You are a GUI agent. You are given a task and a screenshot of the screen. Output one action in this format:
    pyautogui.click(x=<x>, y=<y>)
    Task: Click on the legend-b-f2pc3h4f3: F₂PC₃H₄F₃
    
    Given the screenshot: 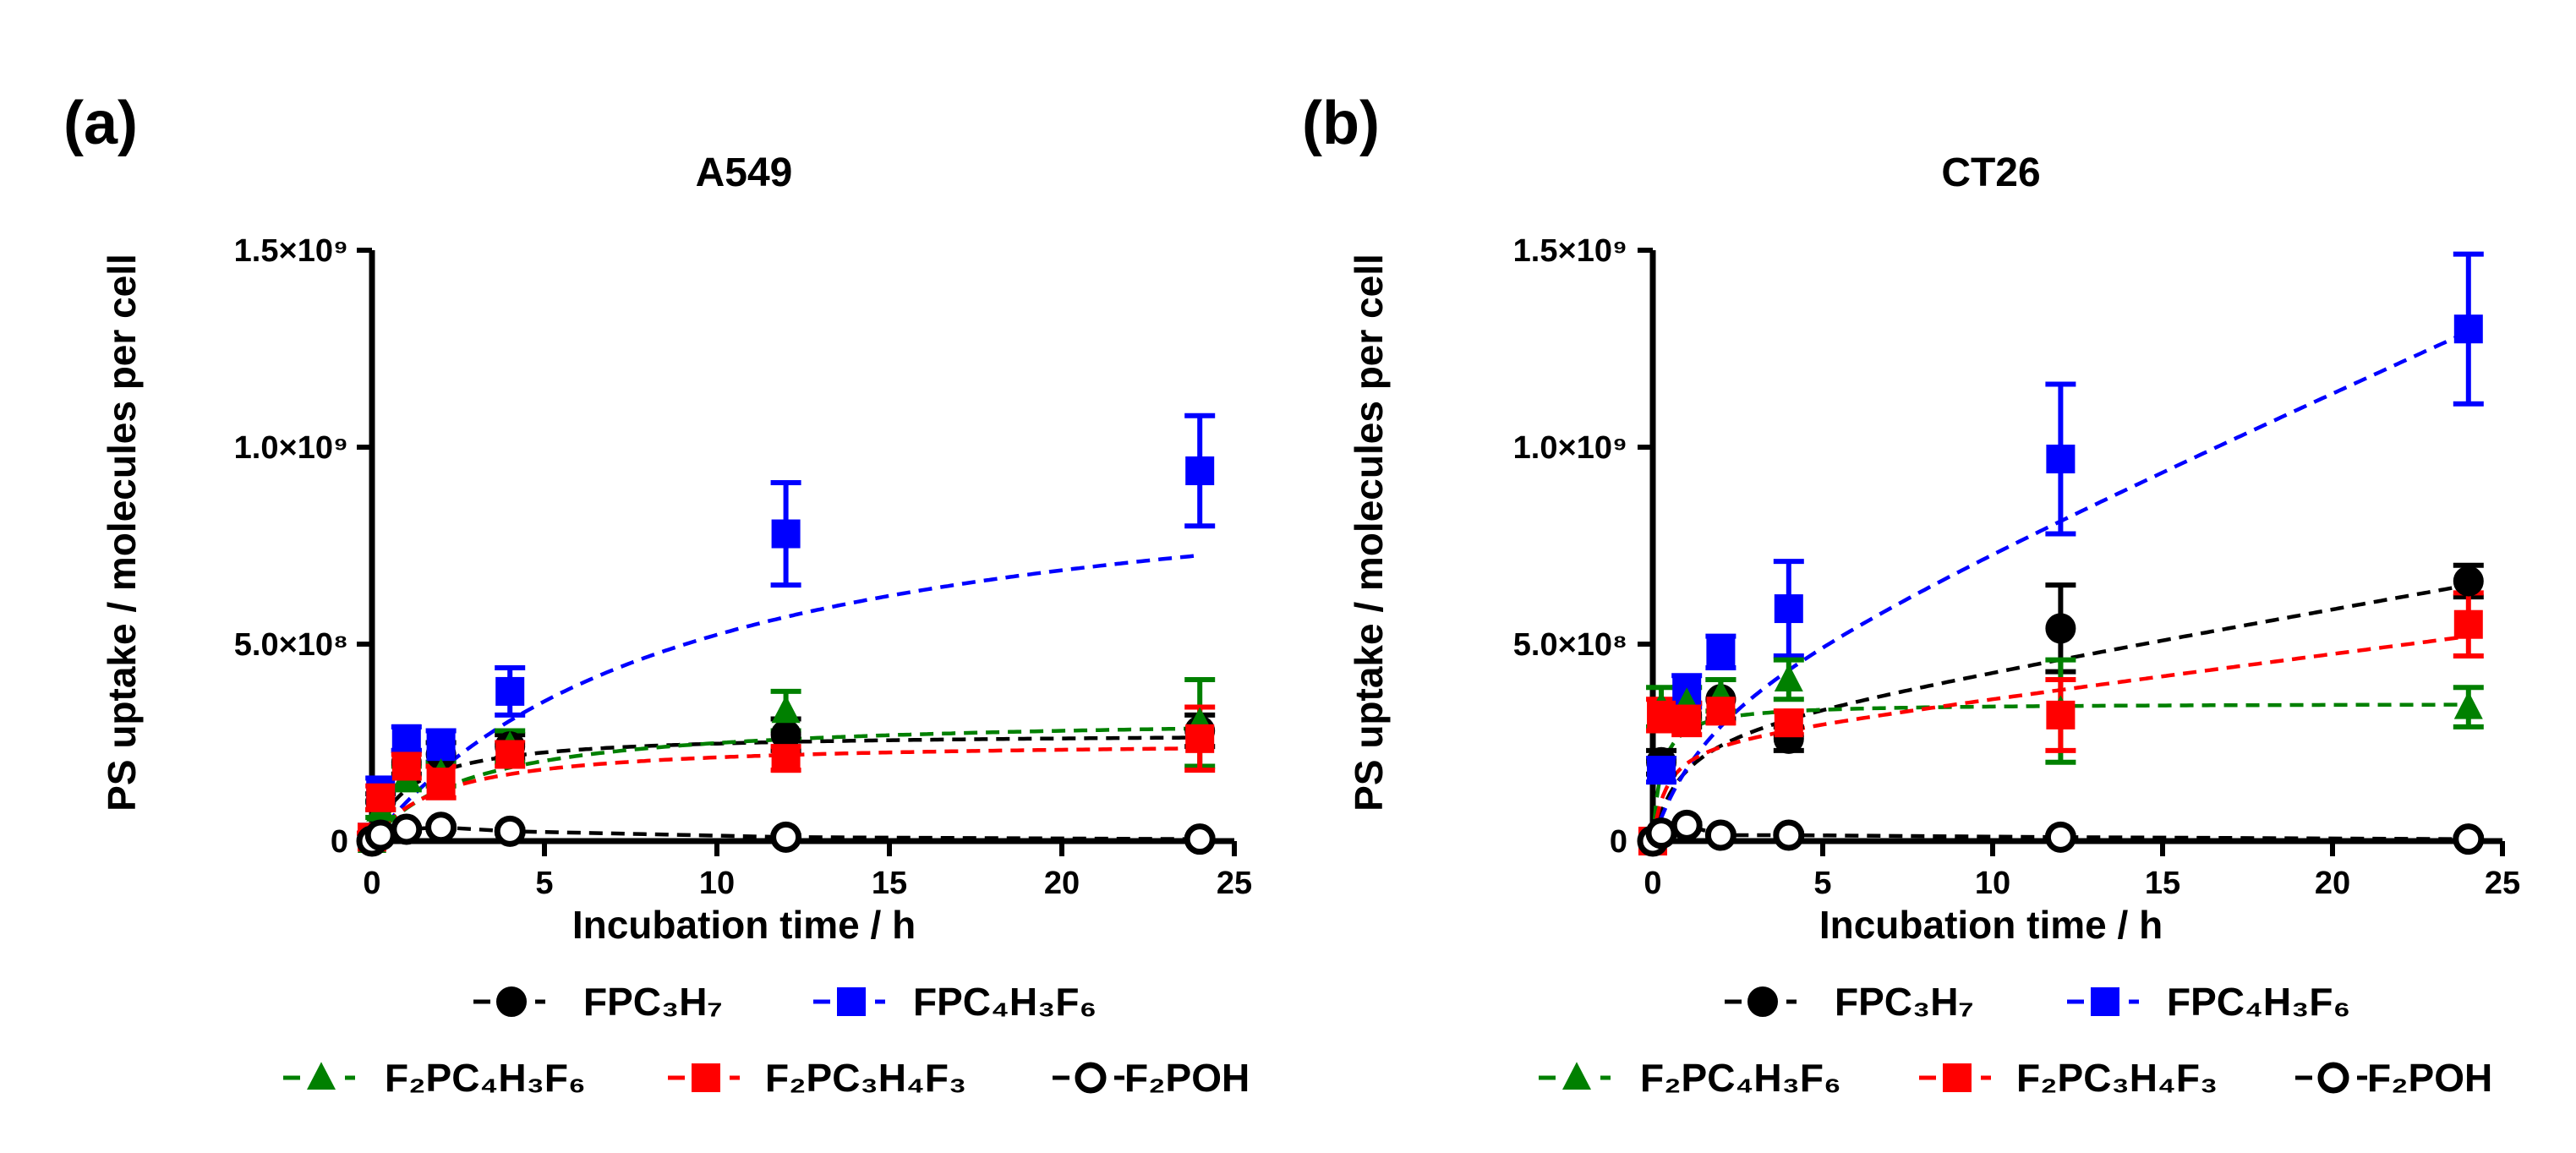 What is the action you would take?
    pyautogui.click(x=2069, y=1078)
    